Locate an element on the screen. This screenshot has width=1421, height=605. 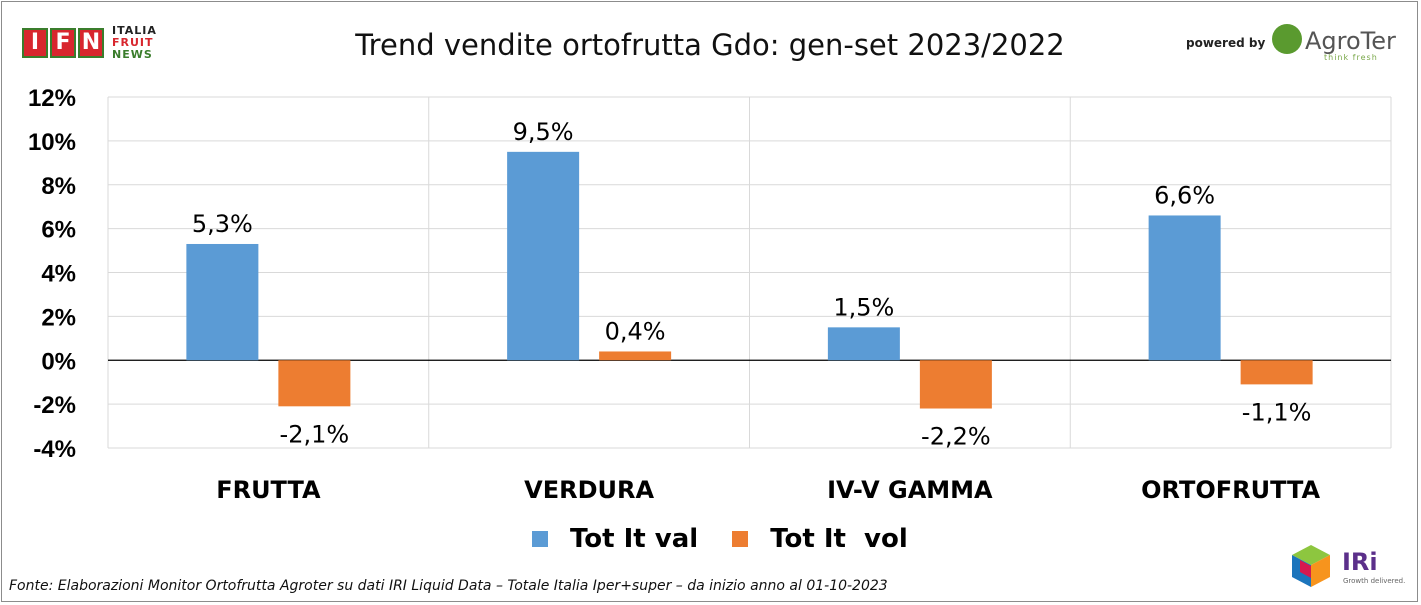
ifn-logo-letter-n: N is located at coordinates (91, 43).